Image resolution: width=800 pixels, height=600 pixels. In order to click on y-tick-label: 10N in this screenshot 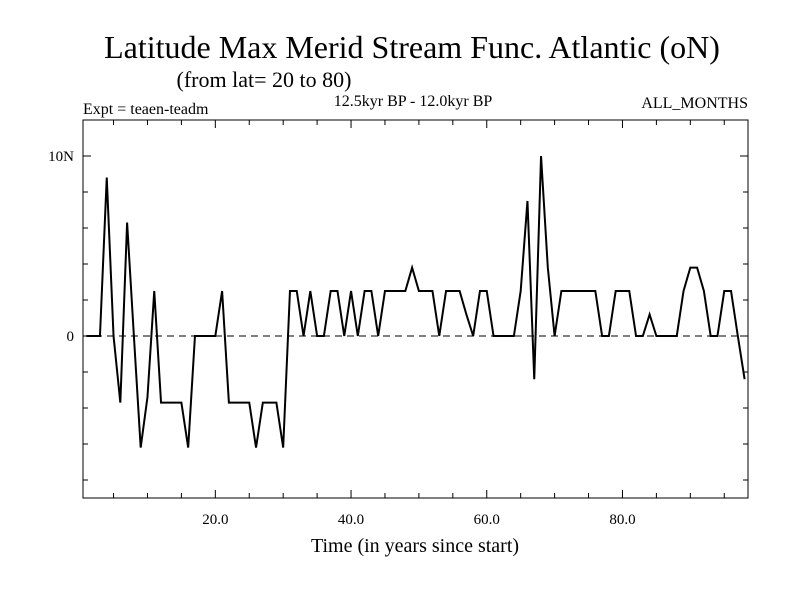, I will do `click(61, 157)`.